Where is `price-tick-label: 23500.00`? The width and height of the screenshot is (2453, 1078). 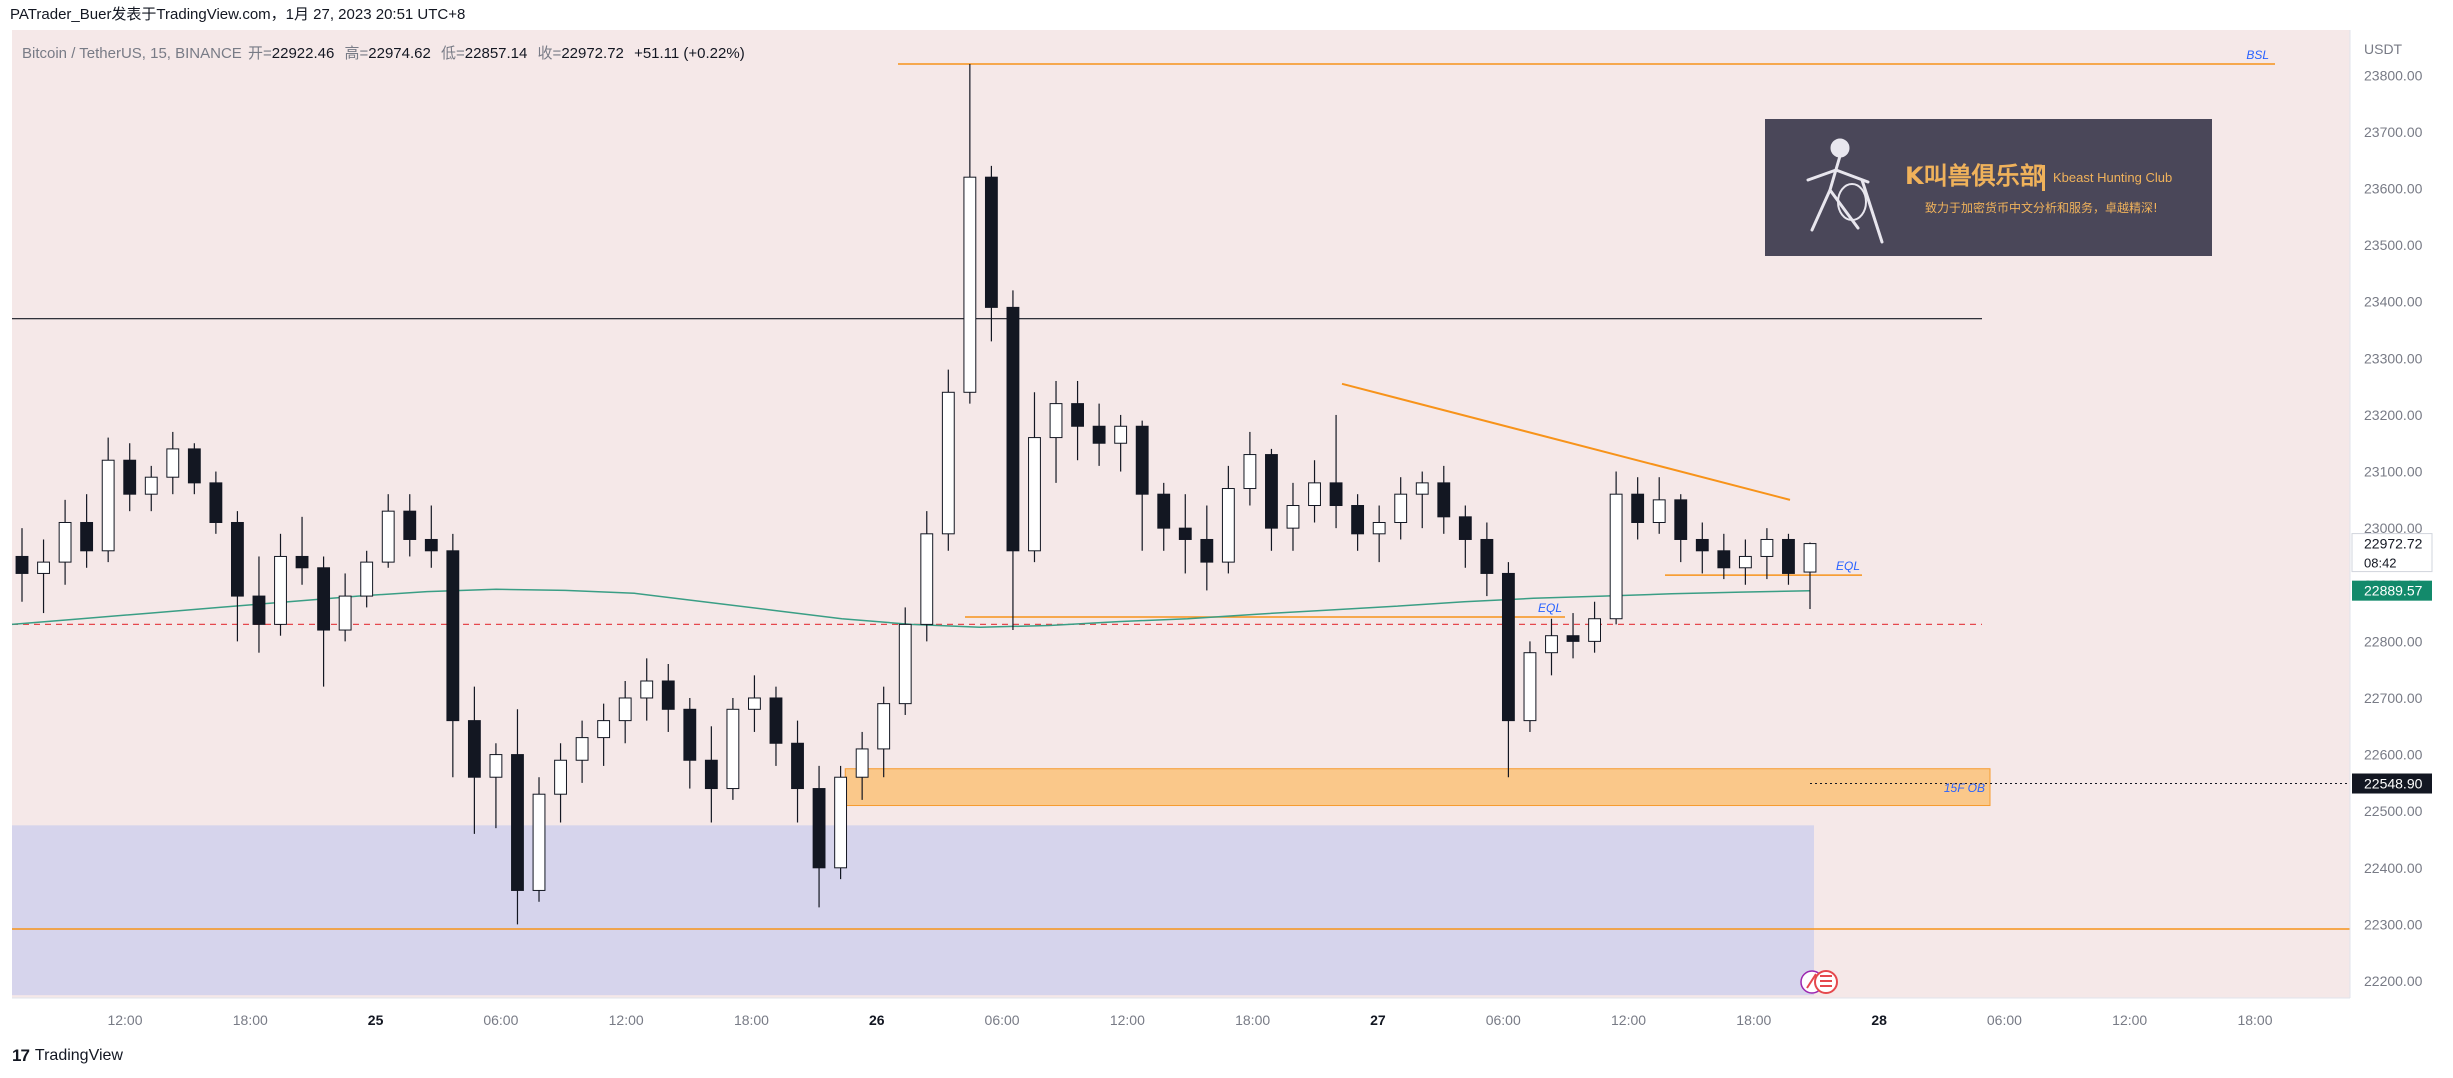 price-tick-label: 23500.00 is located at coordinates (2393, 245).